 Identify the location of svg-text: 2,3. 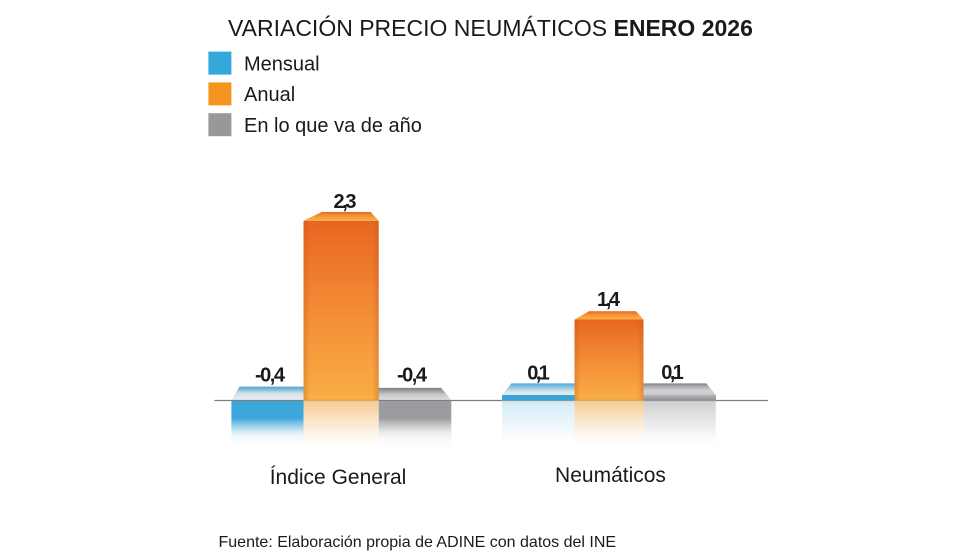
(345, 202).